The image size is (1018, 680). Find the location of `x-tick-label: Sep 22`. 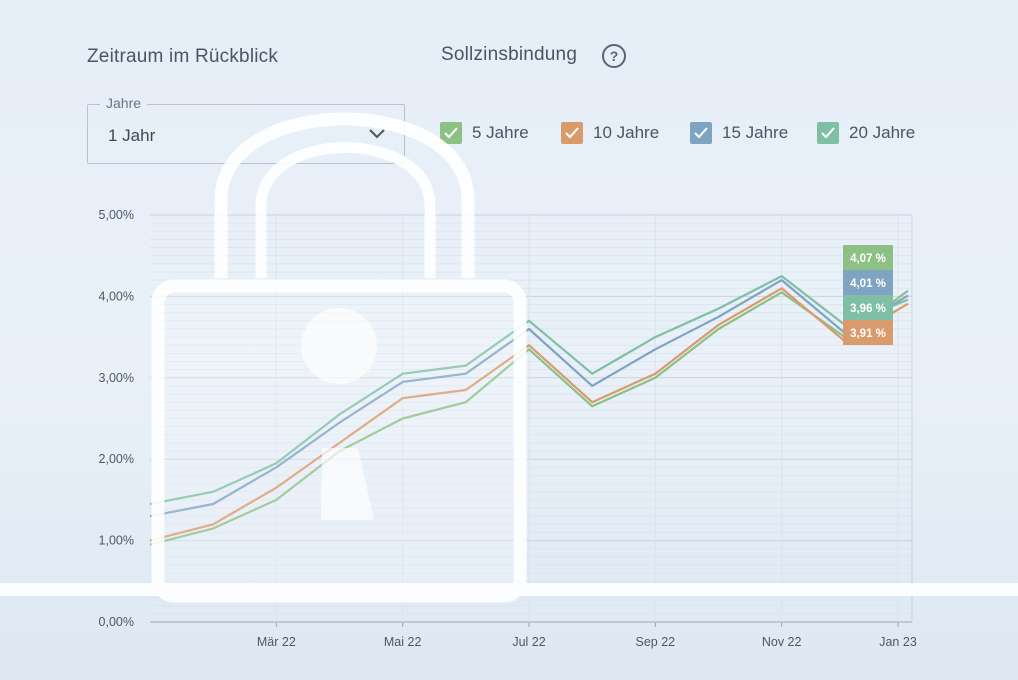

x-tick-label: Sep 22 is located at coordinates (656, 642).